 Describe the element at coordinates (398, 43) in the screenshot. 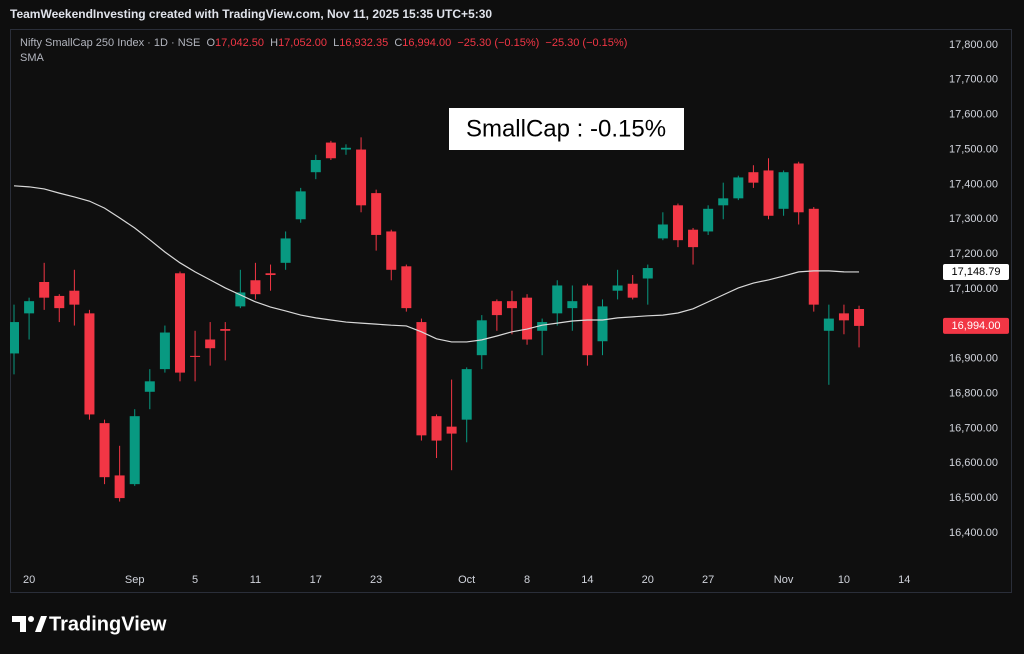

I see `legend-text: C` at that location.